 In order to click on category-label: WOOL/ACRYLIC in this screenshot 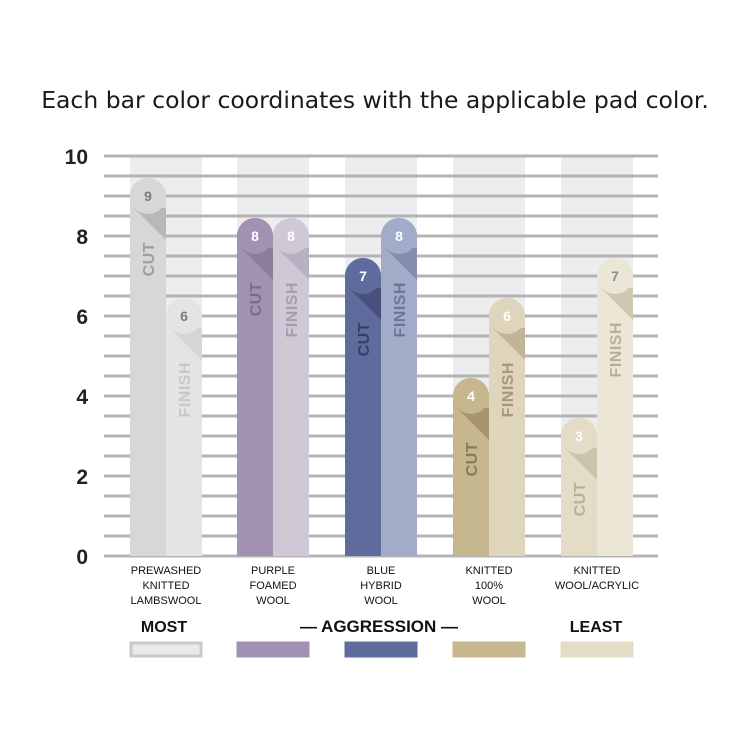, I will do `click(597, 586)`.